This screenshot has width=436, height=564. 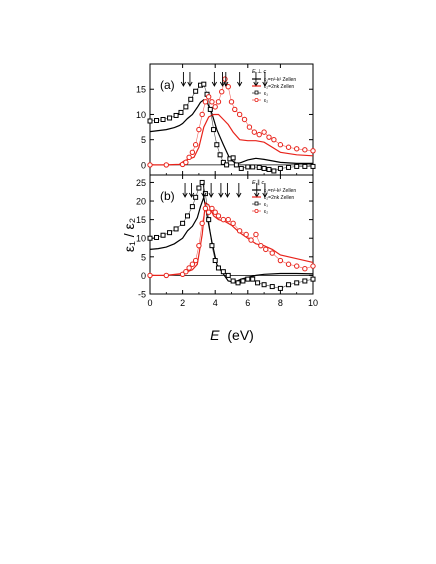 I want to click on panel-label: (a), so click(x=167, y=85).